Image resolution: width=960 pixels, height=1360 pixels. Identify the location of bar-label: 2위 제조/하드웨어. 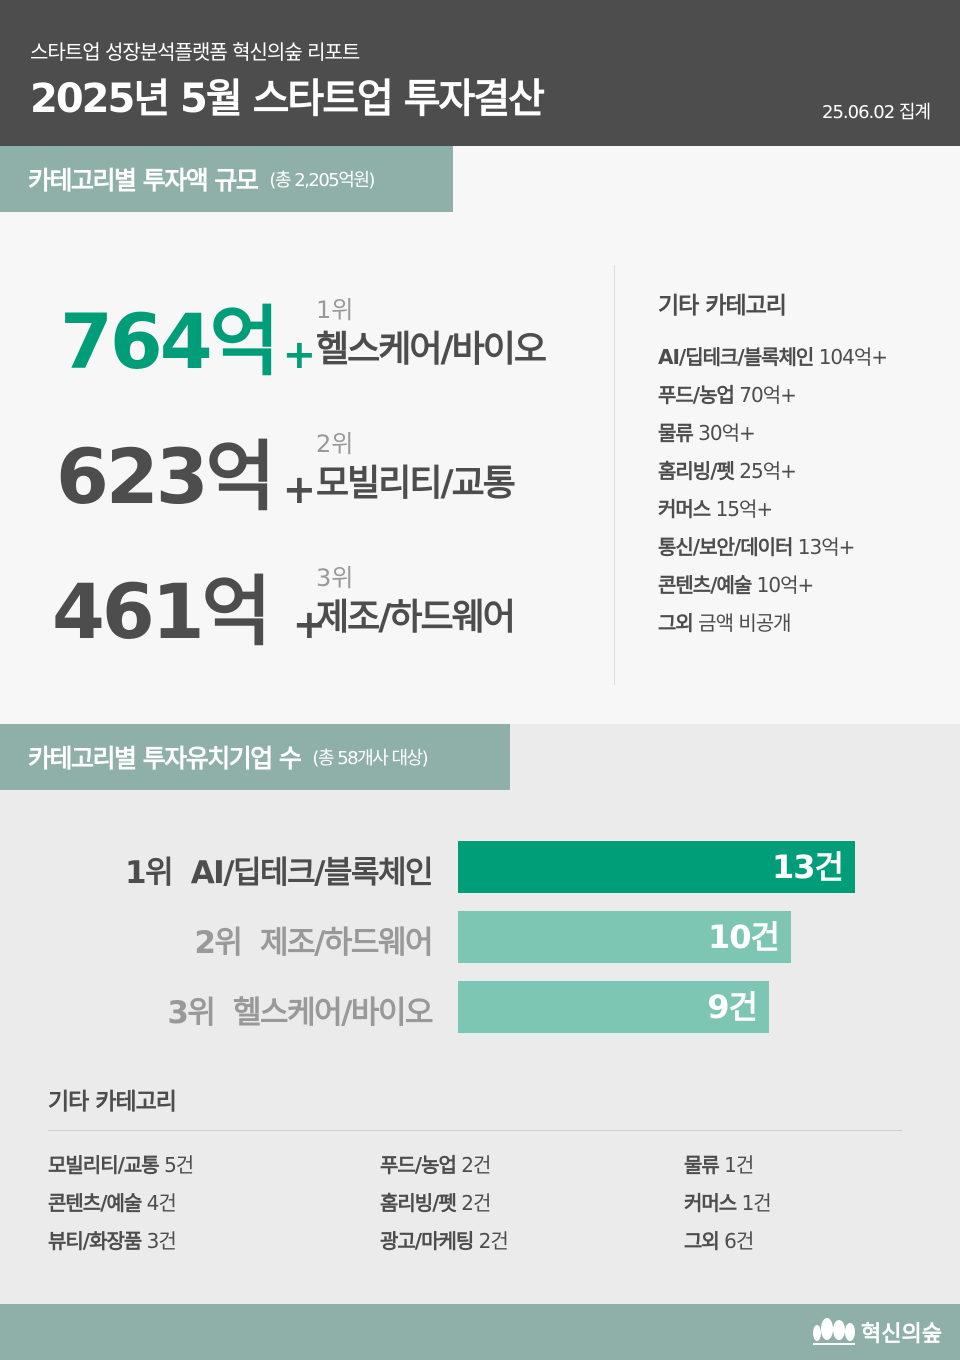
(216, 939).